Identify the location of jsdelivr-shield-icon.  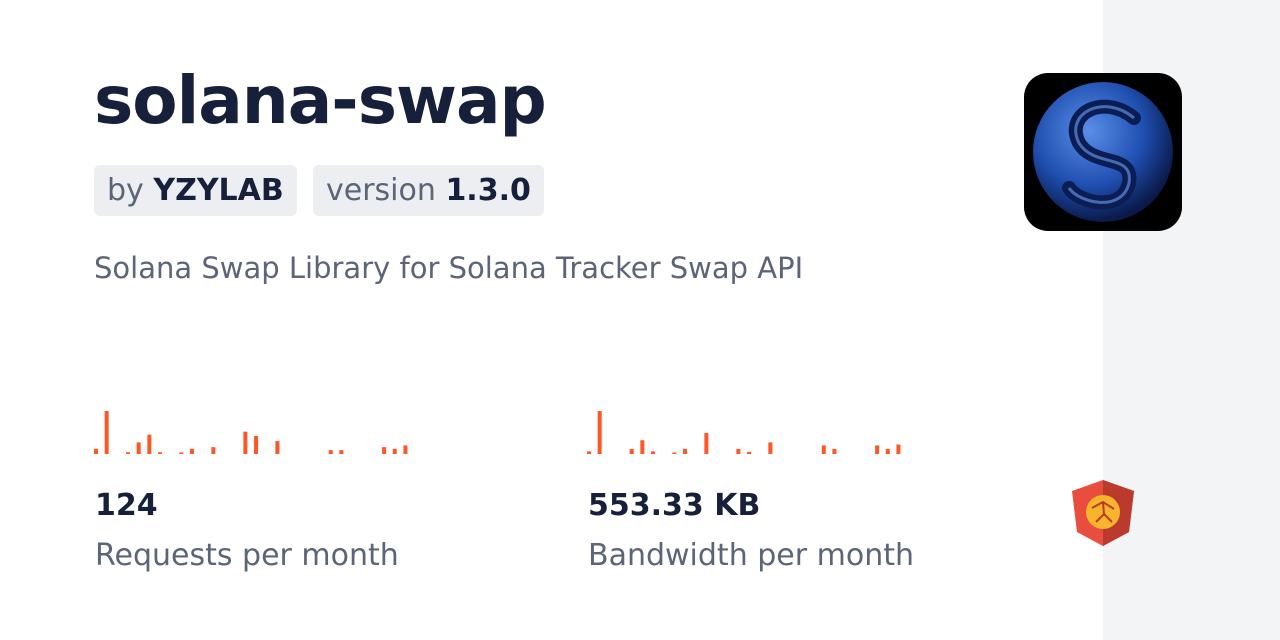
(1103, 513).